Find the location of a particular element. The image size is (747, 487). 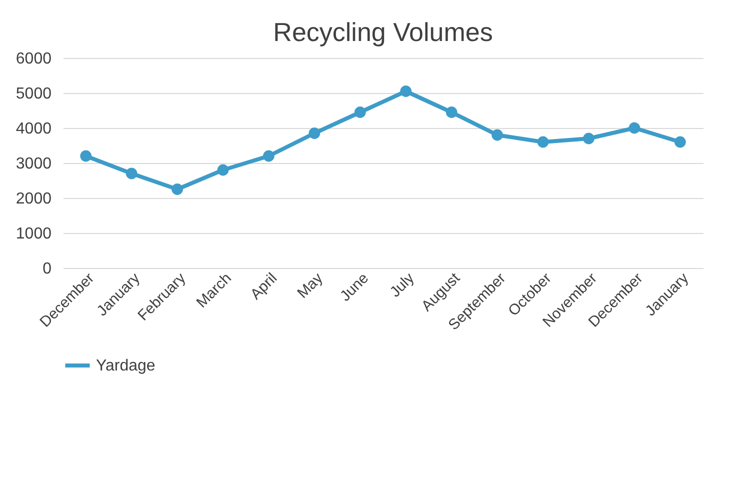

x-tick-label: July is located at coordinates (402, 285).